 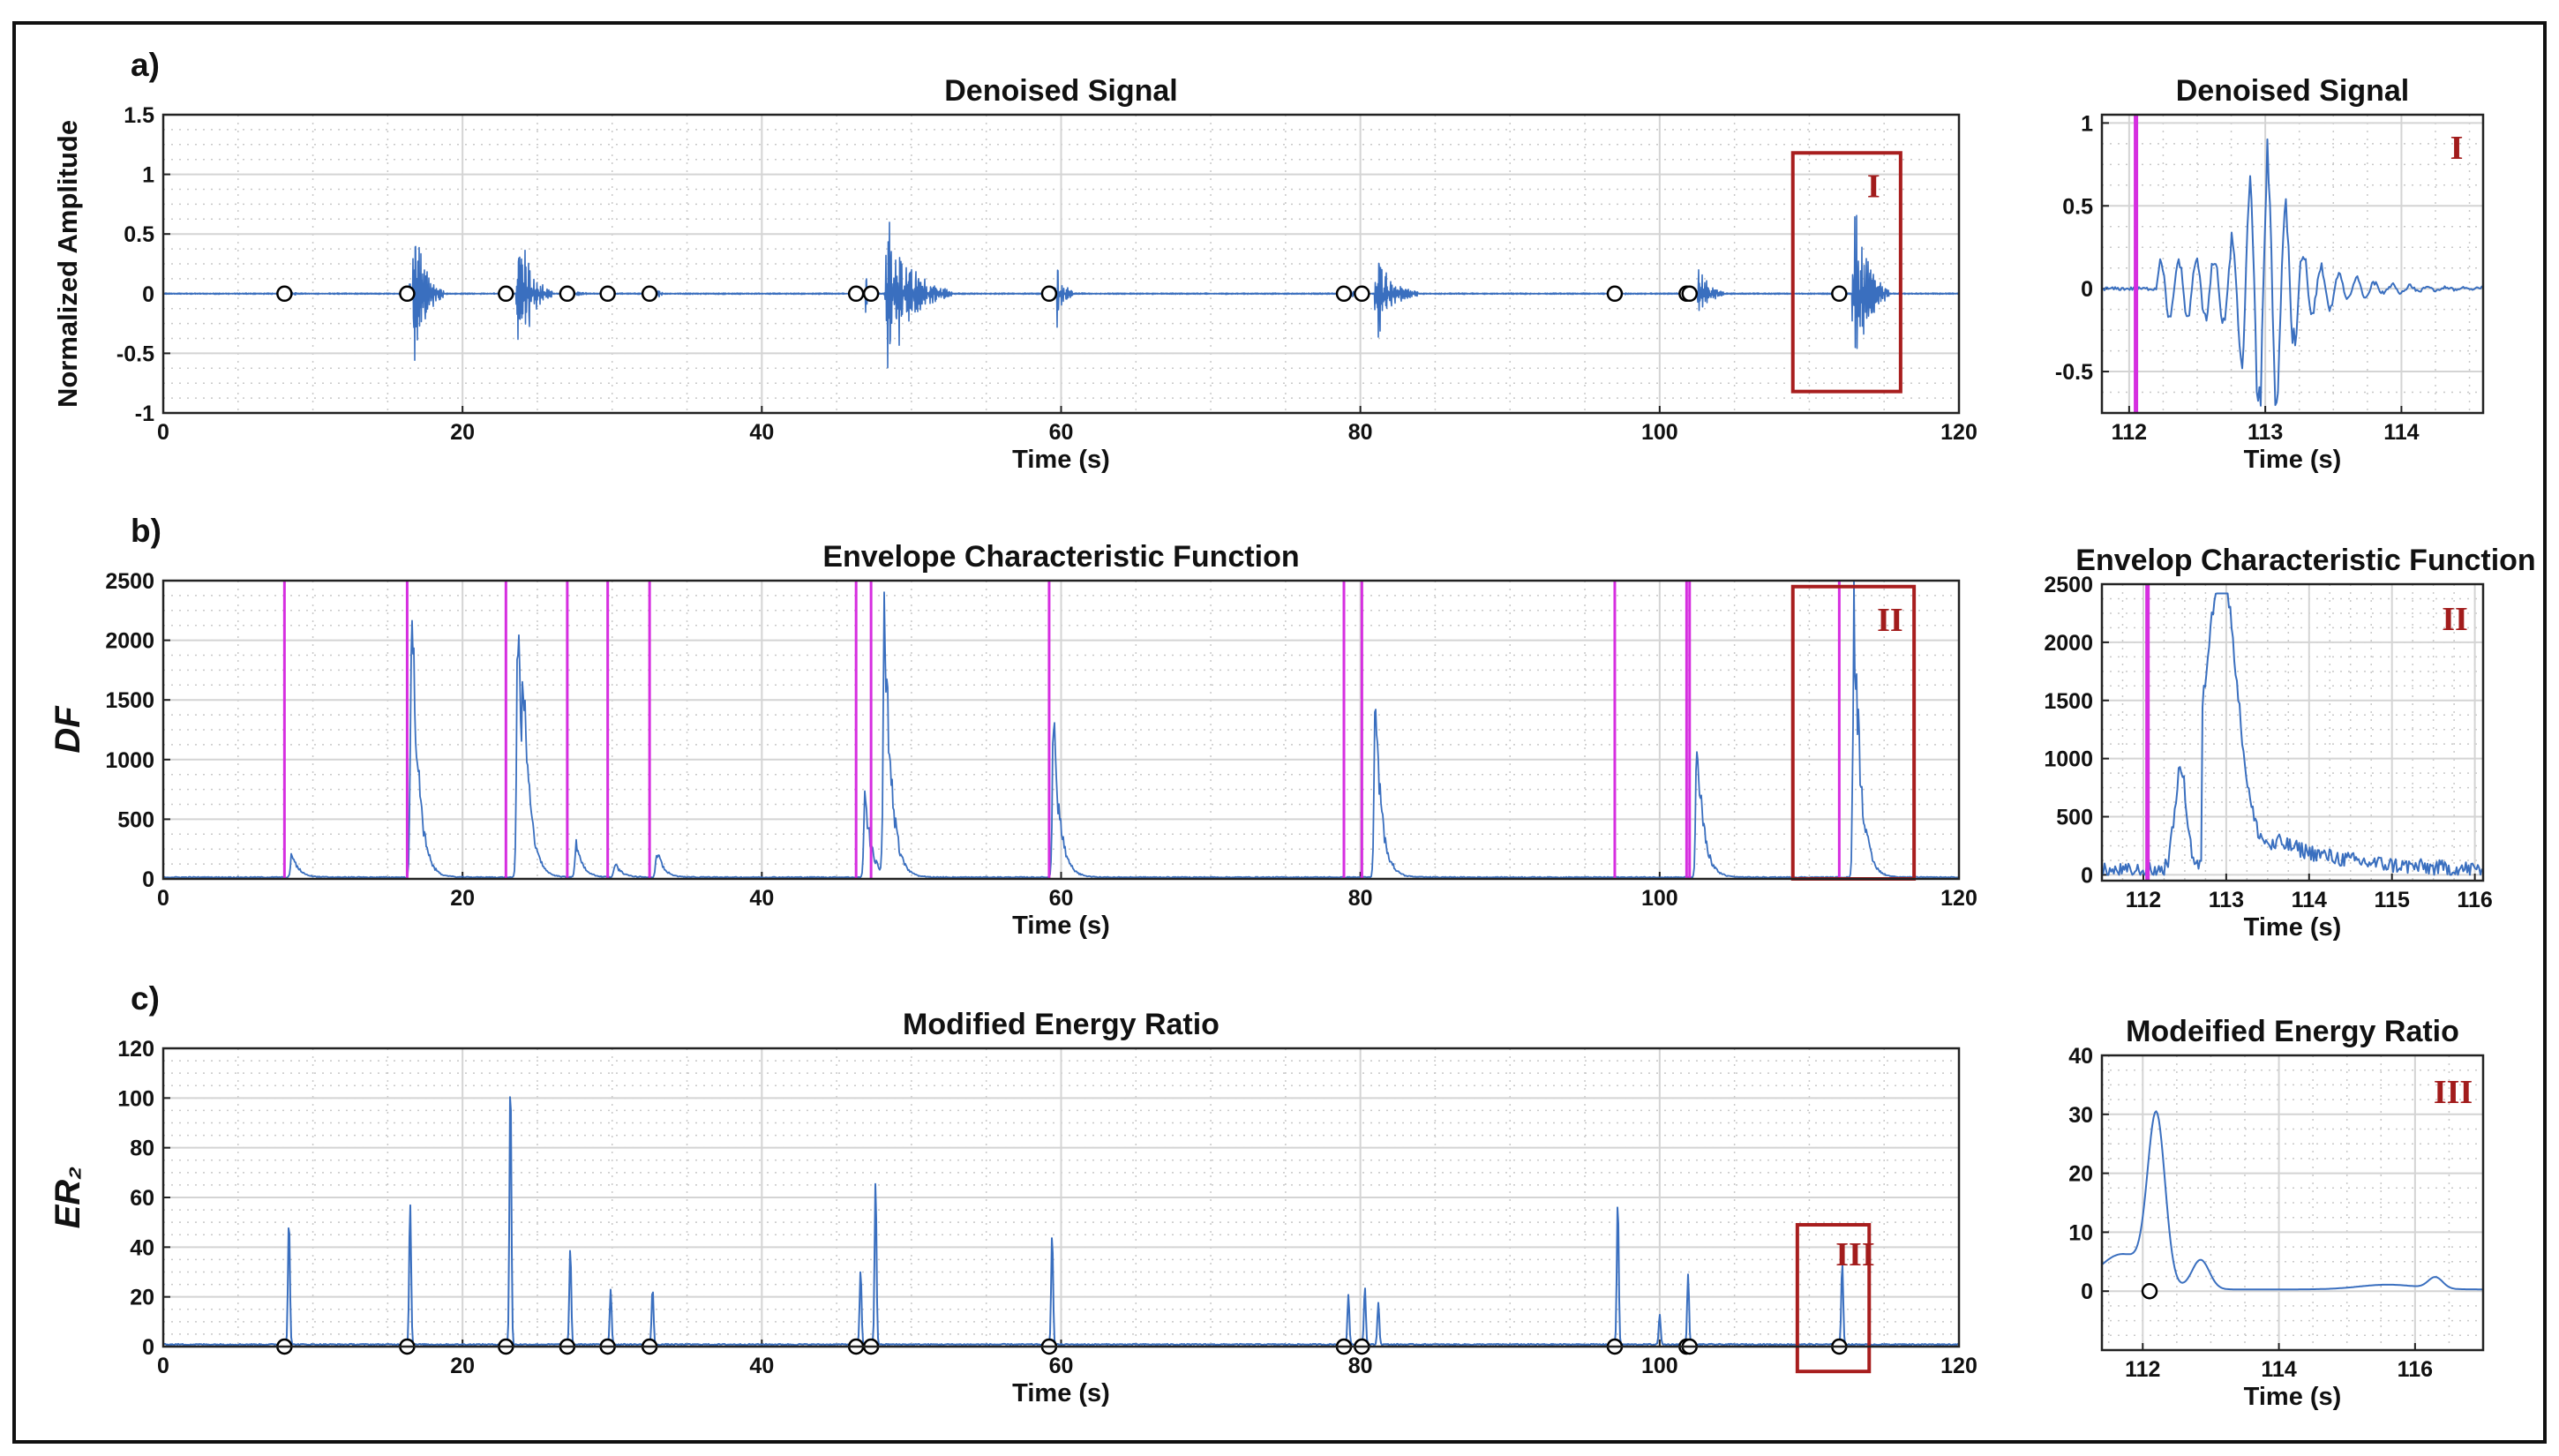 What do you see at coordinates (145, 65) in the screenshot?
I see `panel-label: a)` at bounding box center [145, 65].